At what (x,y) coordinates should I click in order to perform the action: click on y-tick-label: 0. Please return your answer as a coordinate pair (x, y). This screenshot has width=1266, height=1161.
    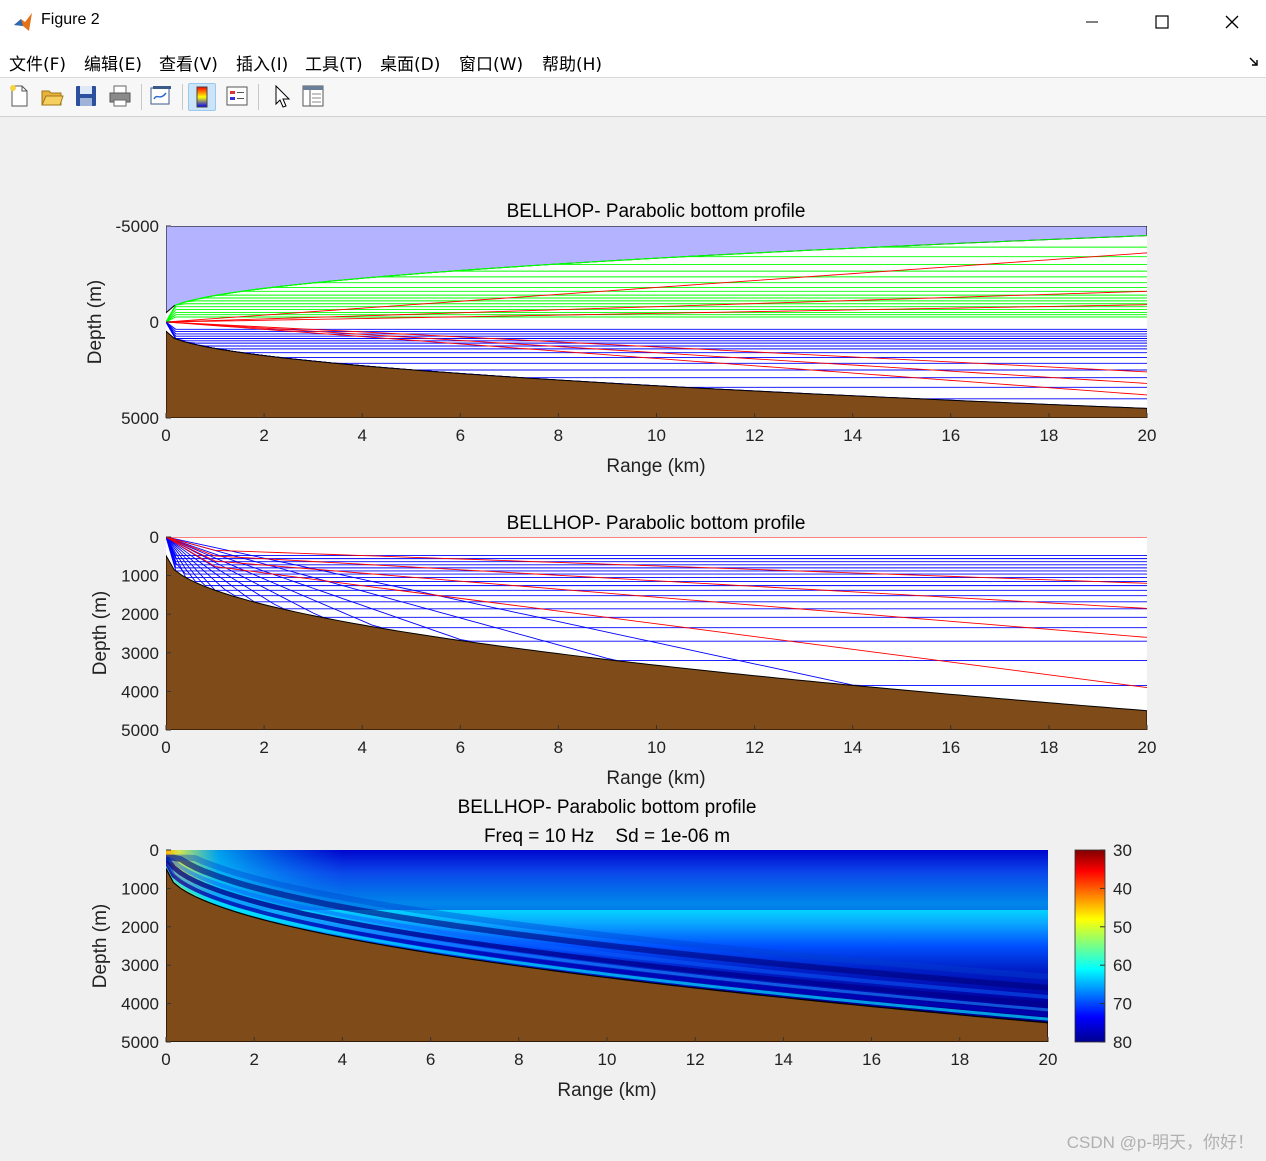
    Looking at the image, I should click on (154, 322).